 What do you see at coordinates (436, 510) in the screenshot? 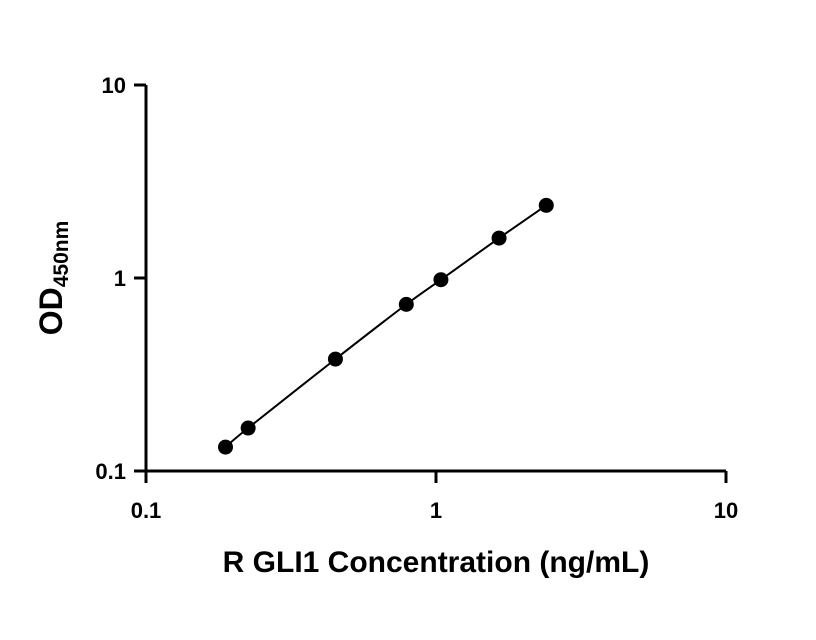
I see `x-tick-label: 1` at bounding box center [436, 510].